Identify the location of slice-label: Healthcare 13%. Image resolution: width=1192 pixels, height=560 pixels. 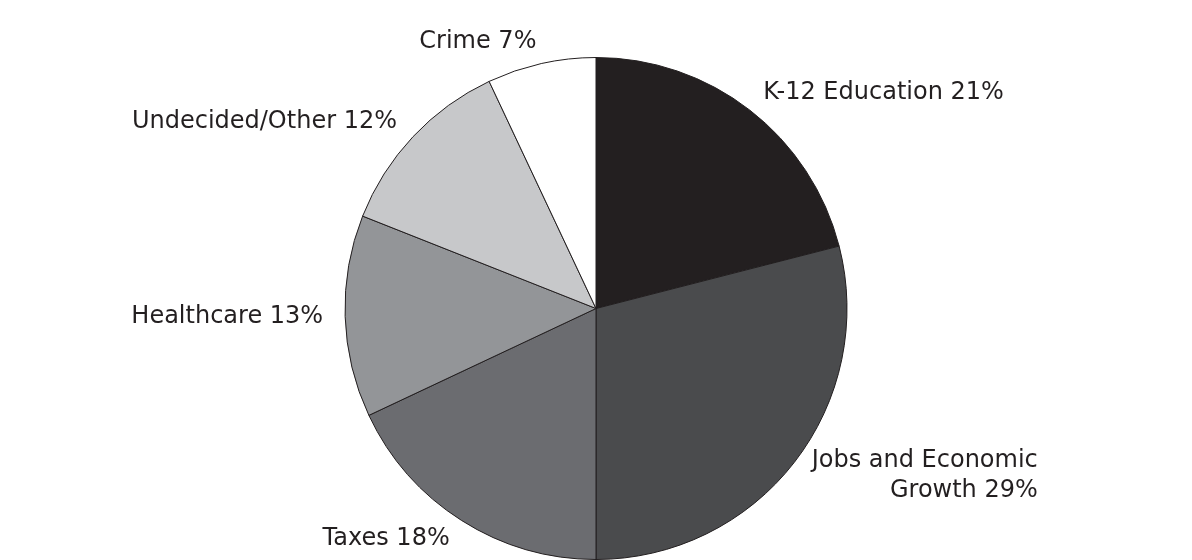
(227, 315).